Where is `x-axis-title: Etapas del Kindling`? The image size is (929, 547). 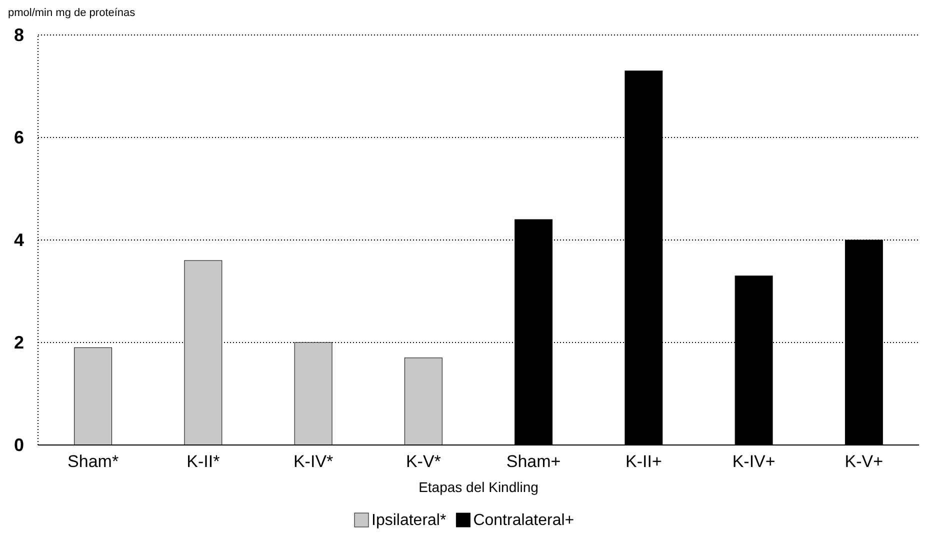 x-axis-title: Etapas del Kindling is located at coordinates (478, 487).